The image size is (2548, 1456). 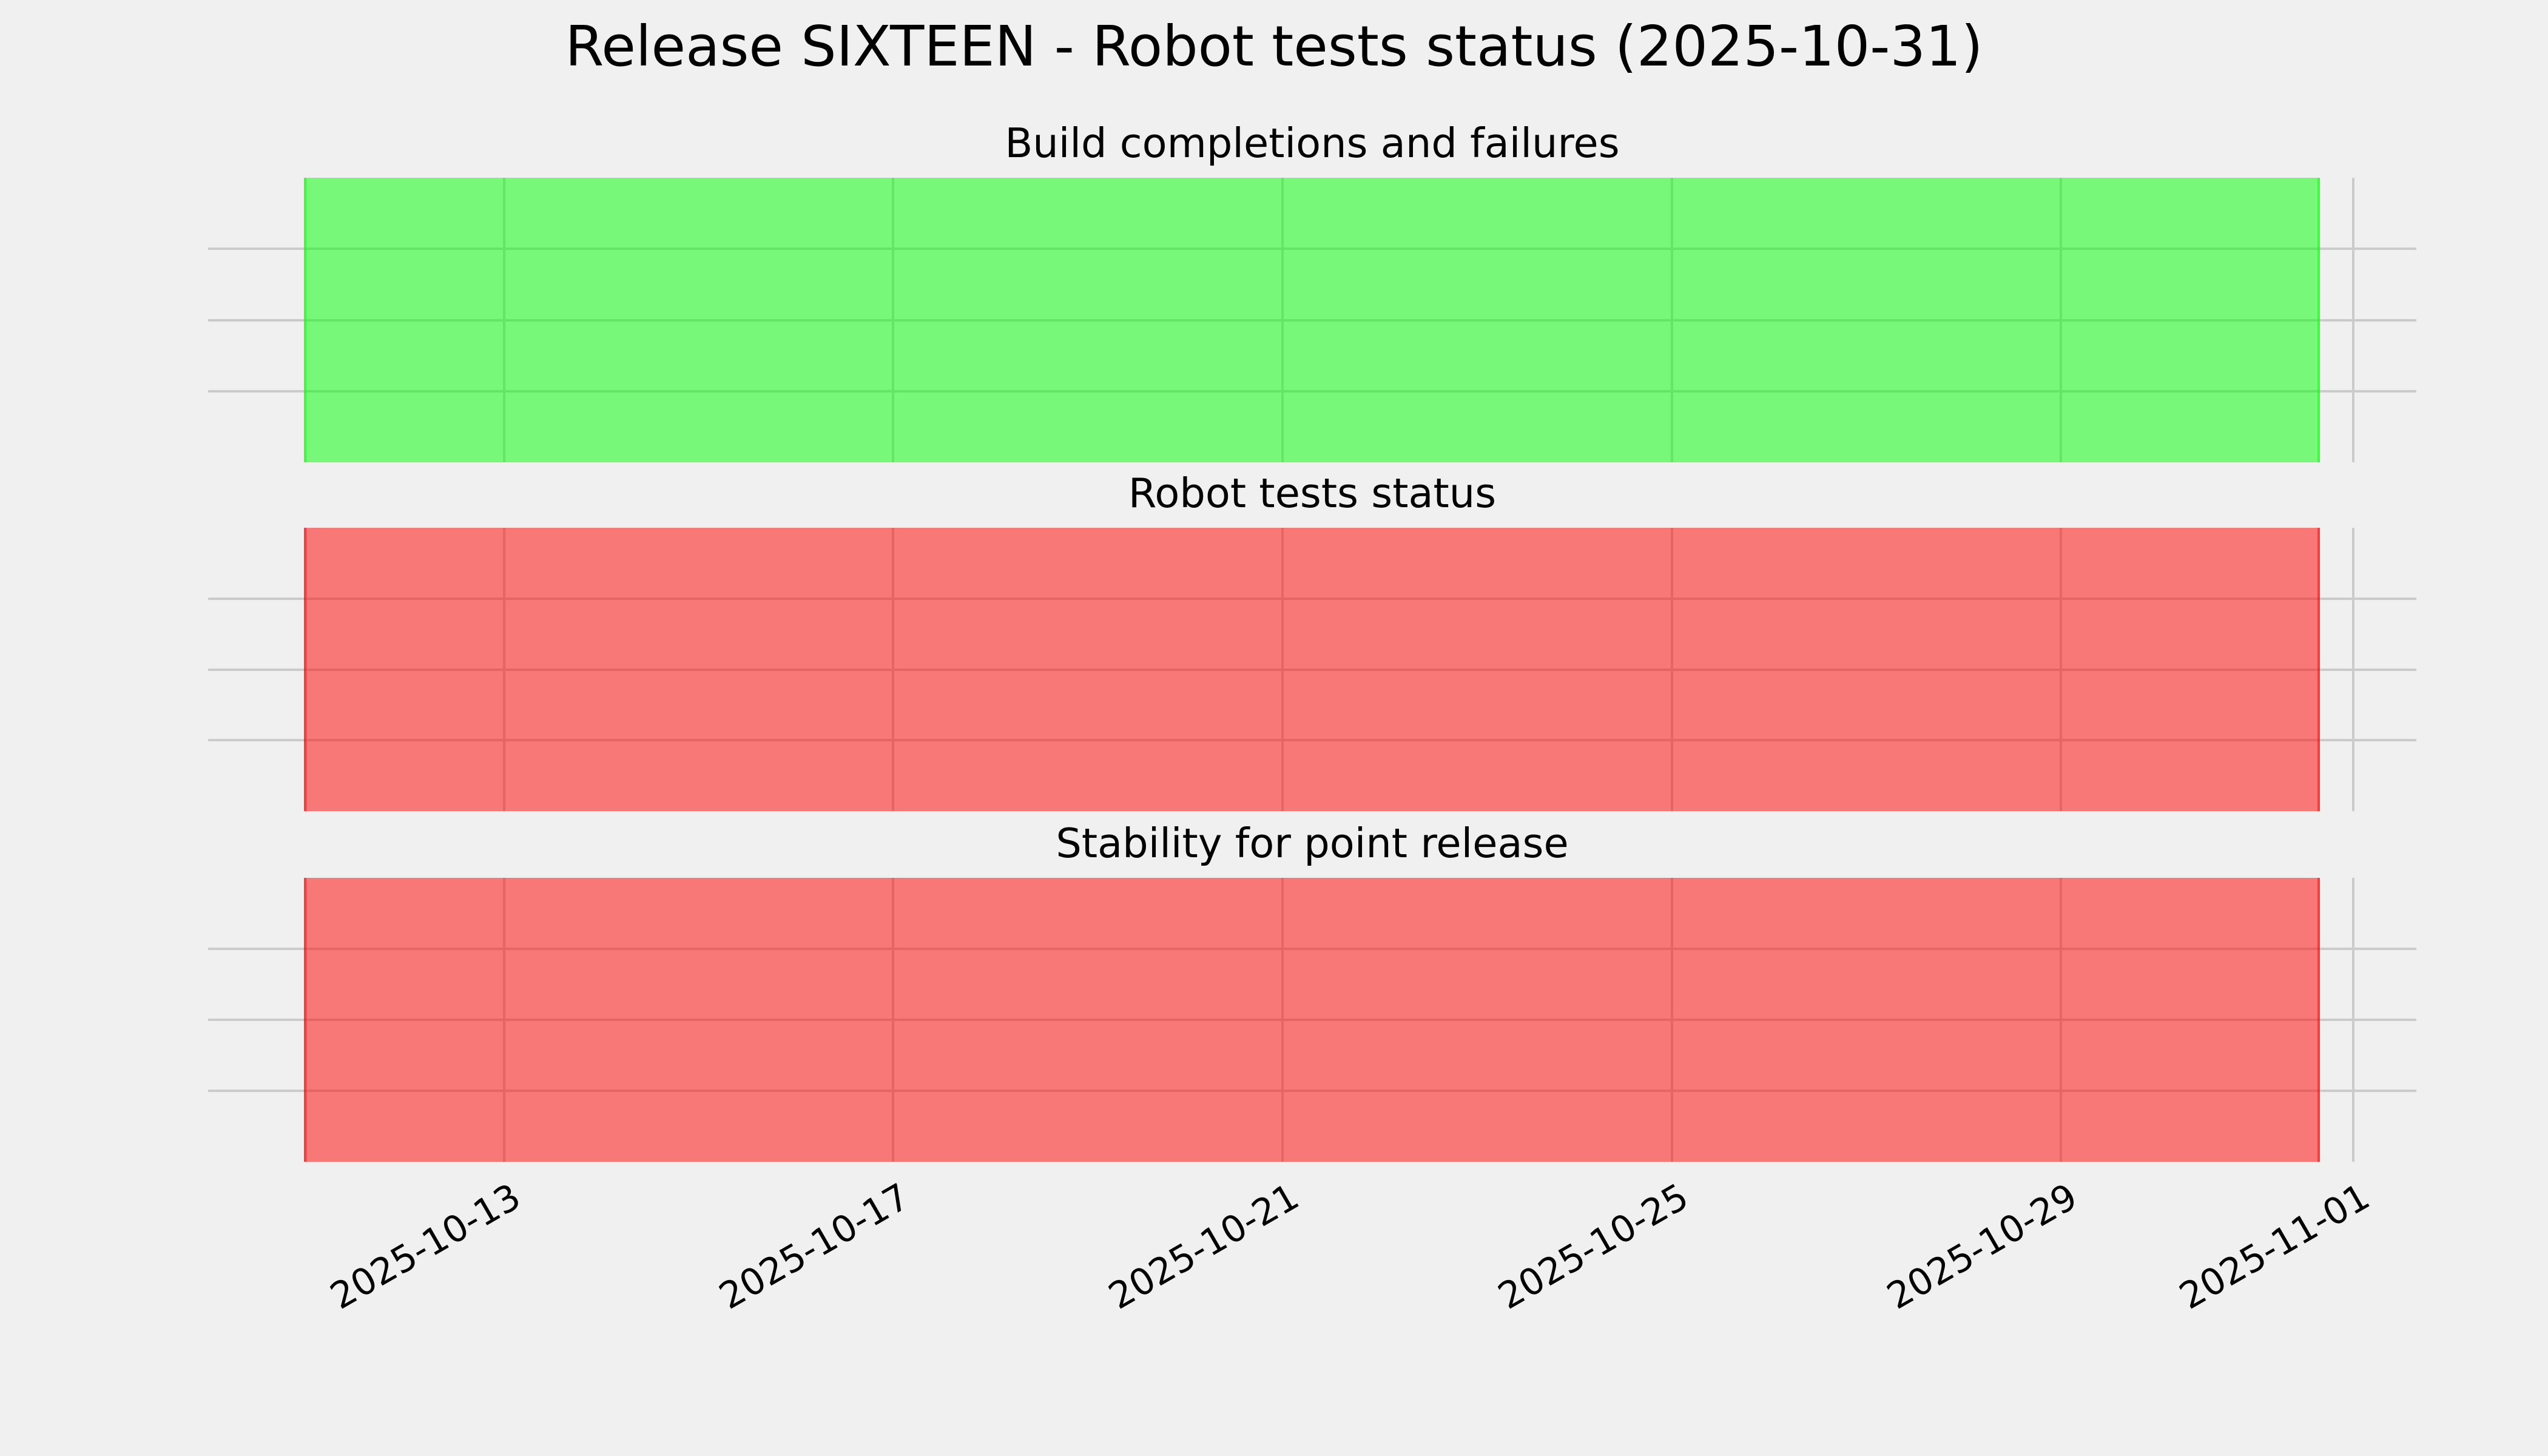 I want to click on x-tick-label: 2025-10-17, so click(x=814, y=1246).